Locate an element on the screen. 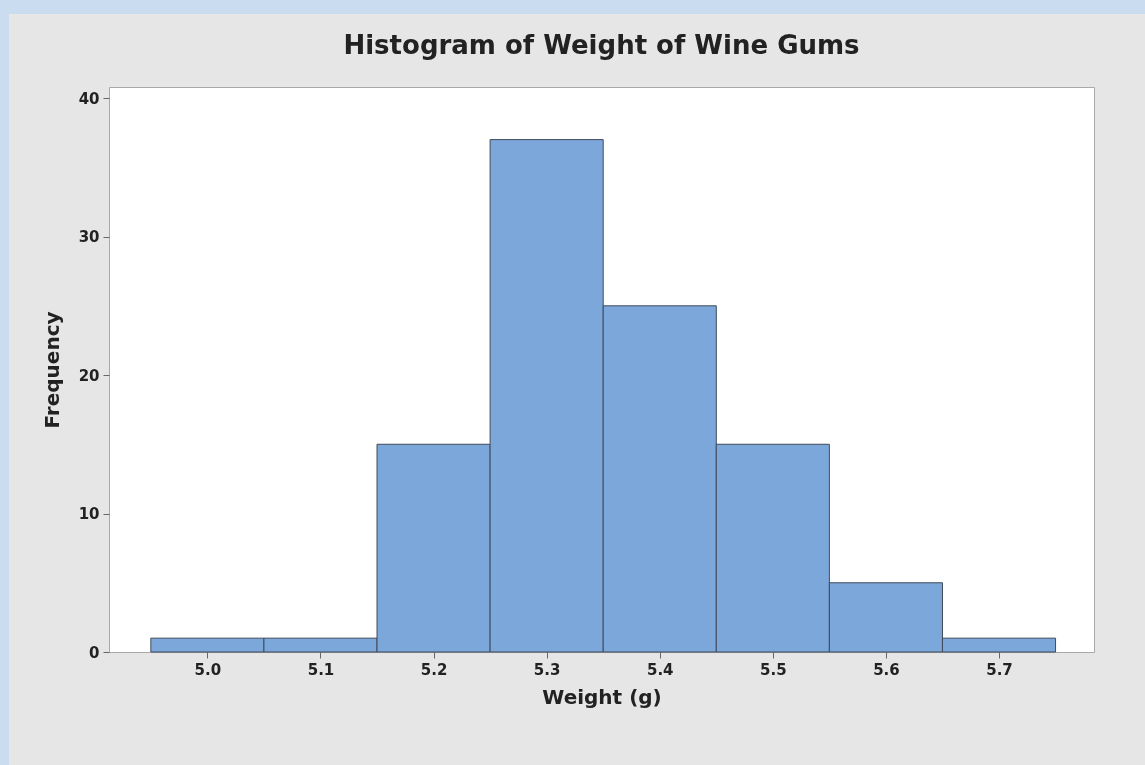 Image resolution: width=1145 pixels, height=765 pixels. x-tick-label: 5.4 is located at coordinates (660, 669).